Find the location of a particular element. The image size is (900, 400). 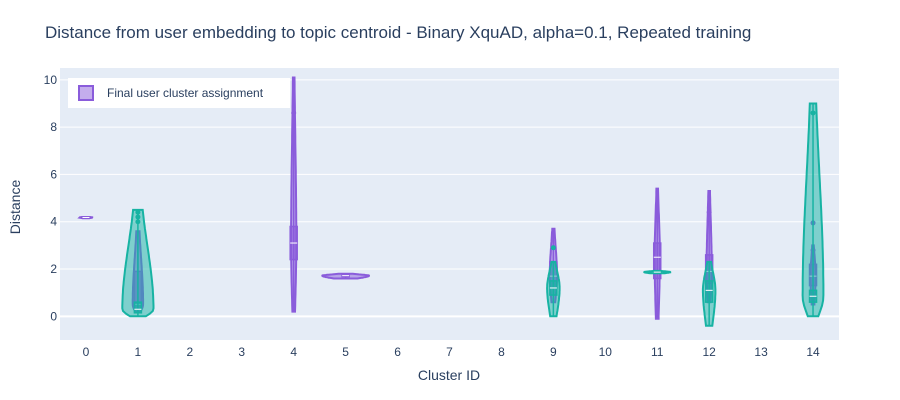

x-tick-label-2: 2 is located at coordinates (189, 352).